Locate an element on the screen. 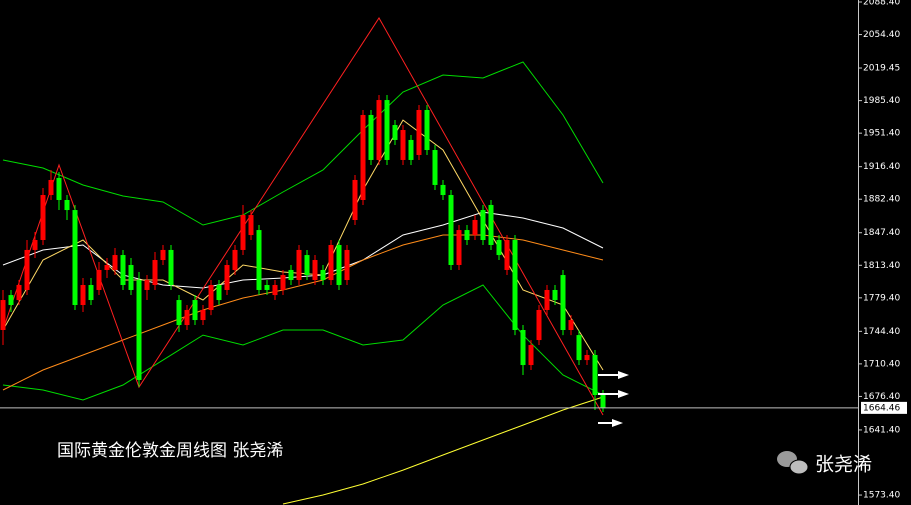  y-tick-label: 1710.40 is located at coordinates (881, 364).